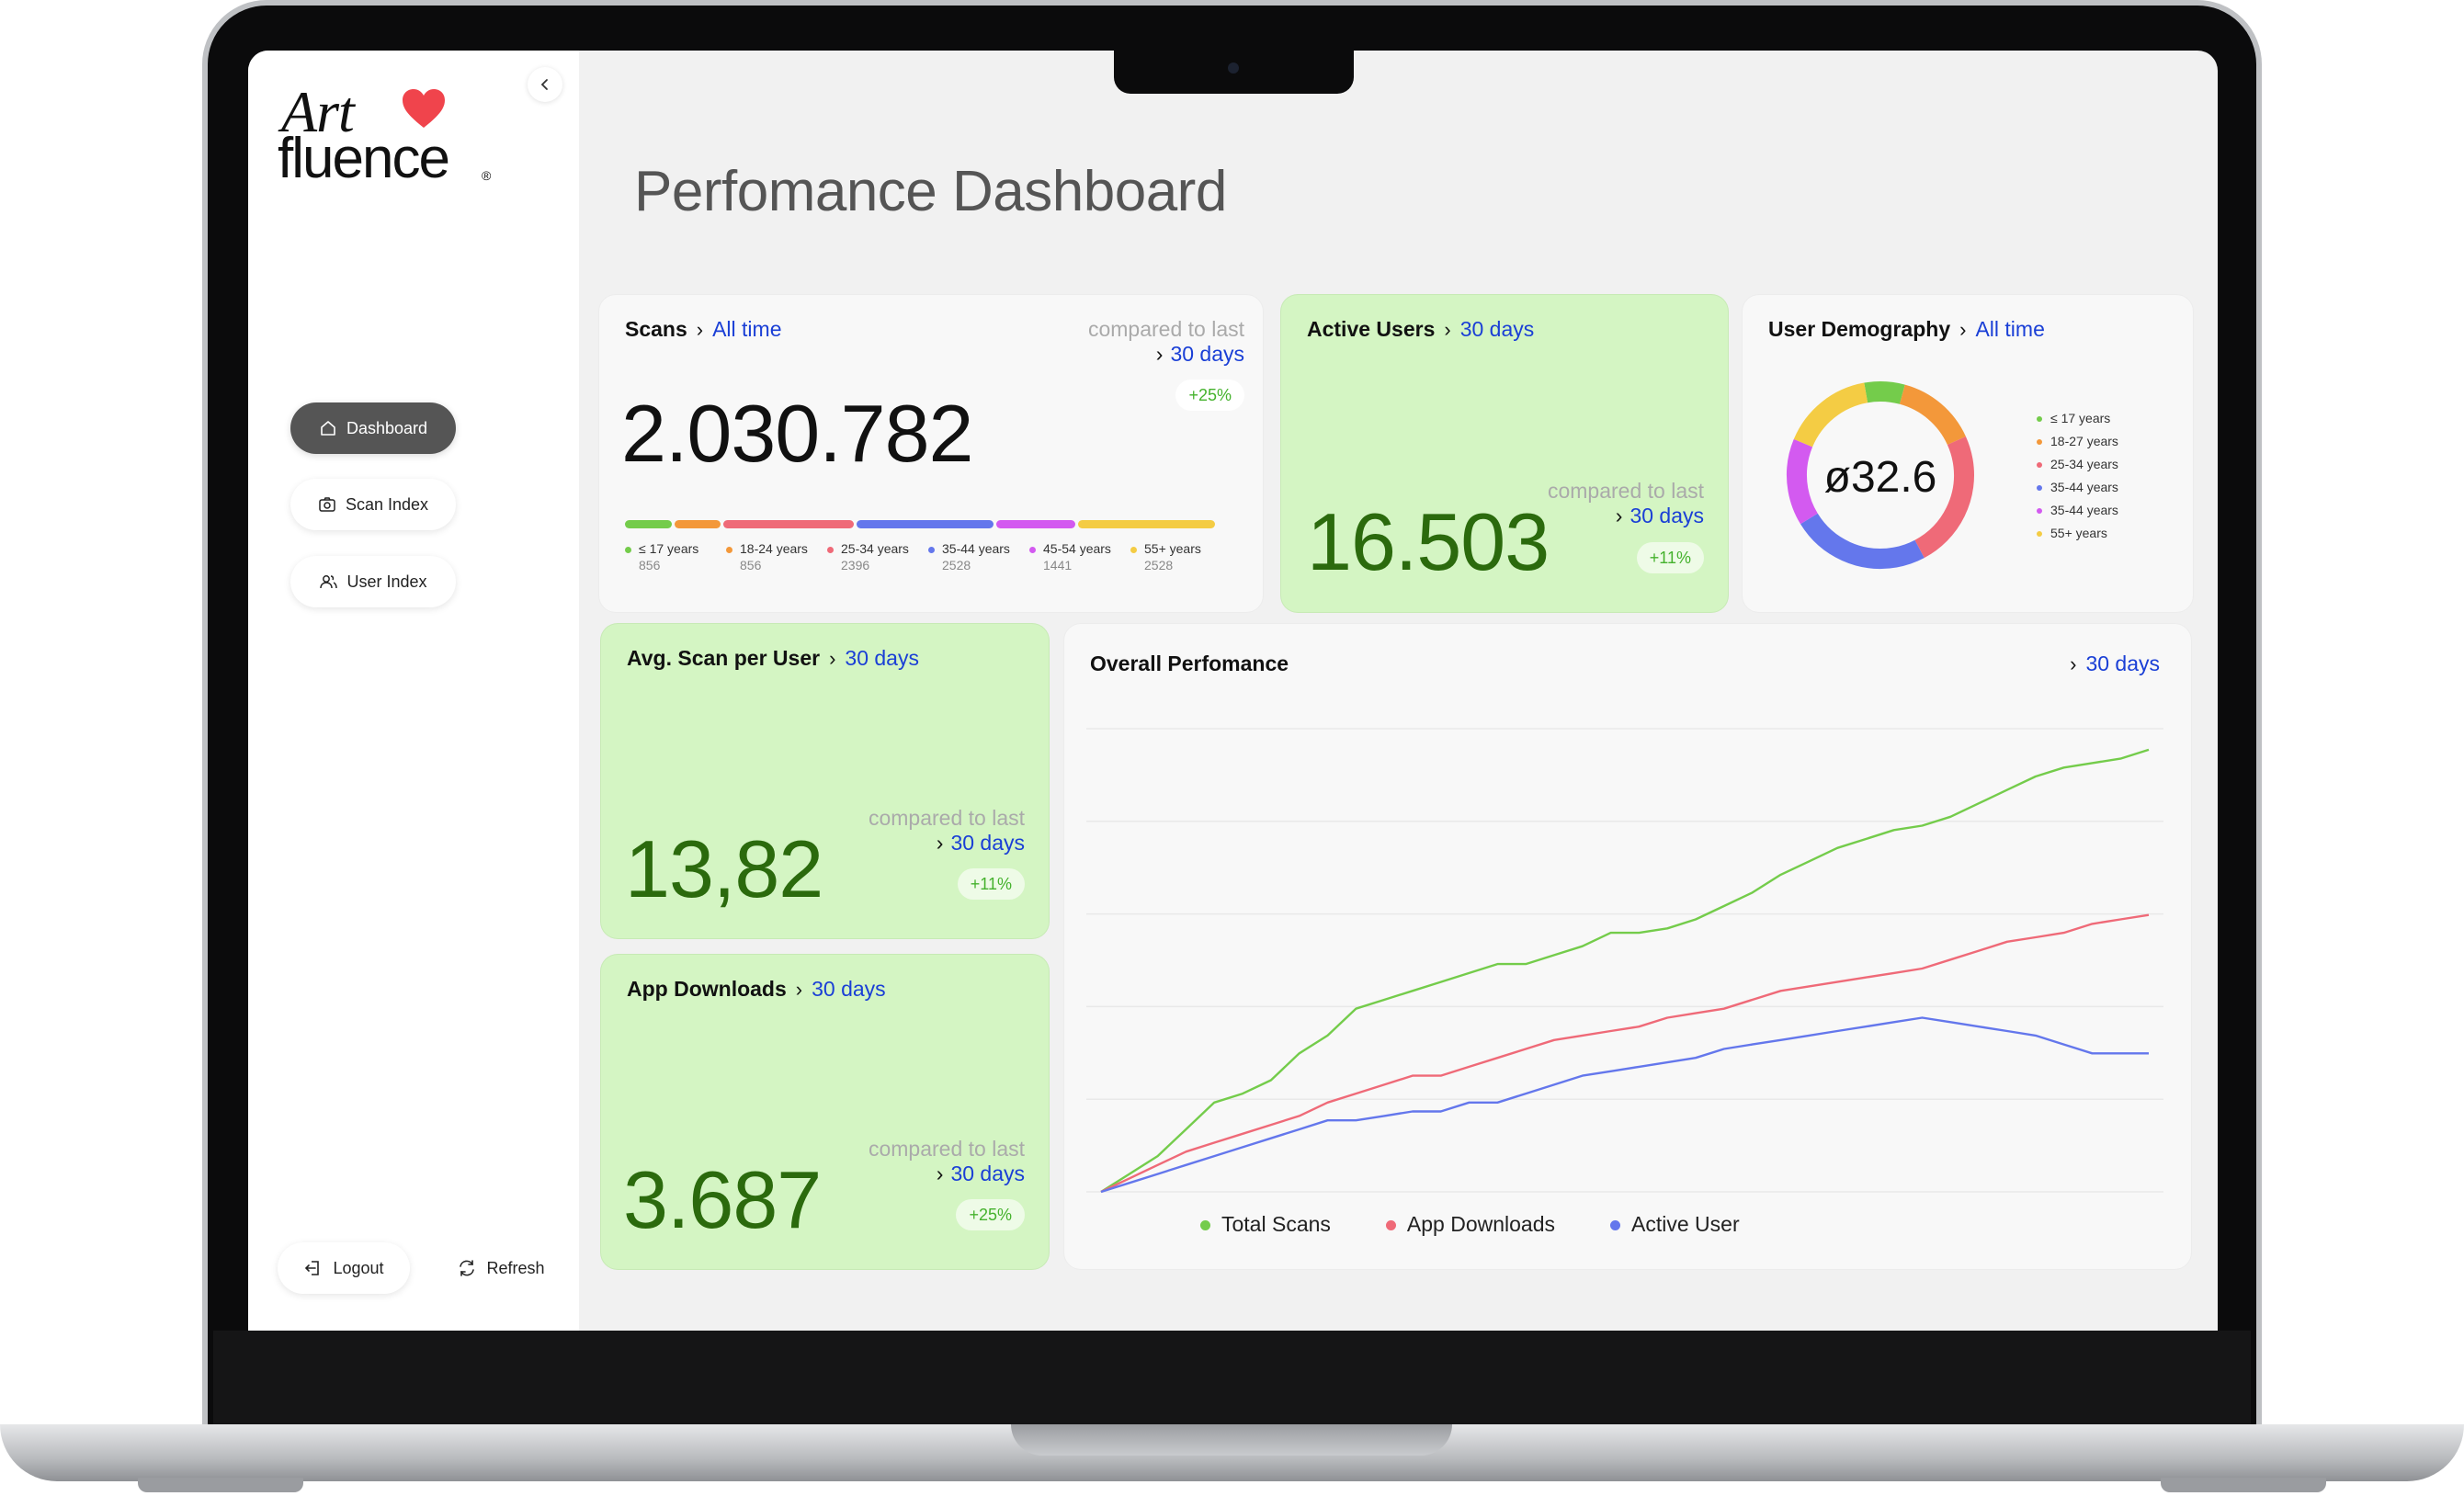 The image size is (2464, 1496). Describe the element at coordinates (1207, 354) in the screenshot. I see `scans-compare-range-label: 30 days` at that location.